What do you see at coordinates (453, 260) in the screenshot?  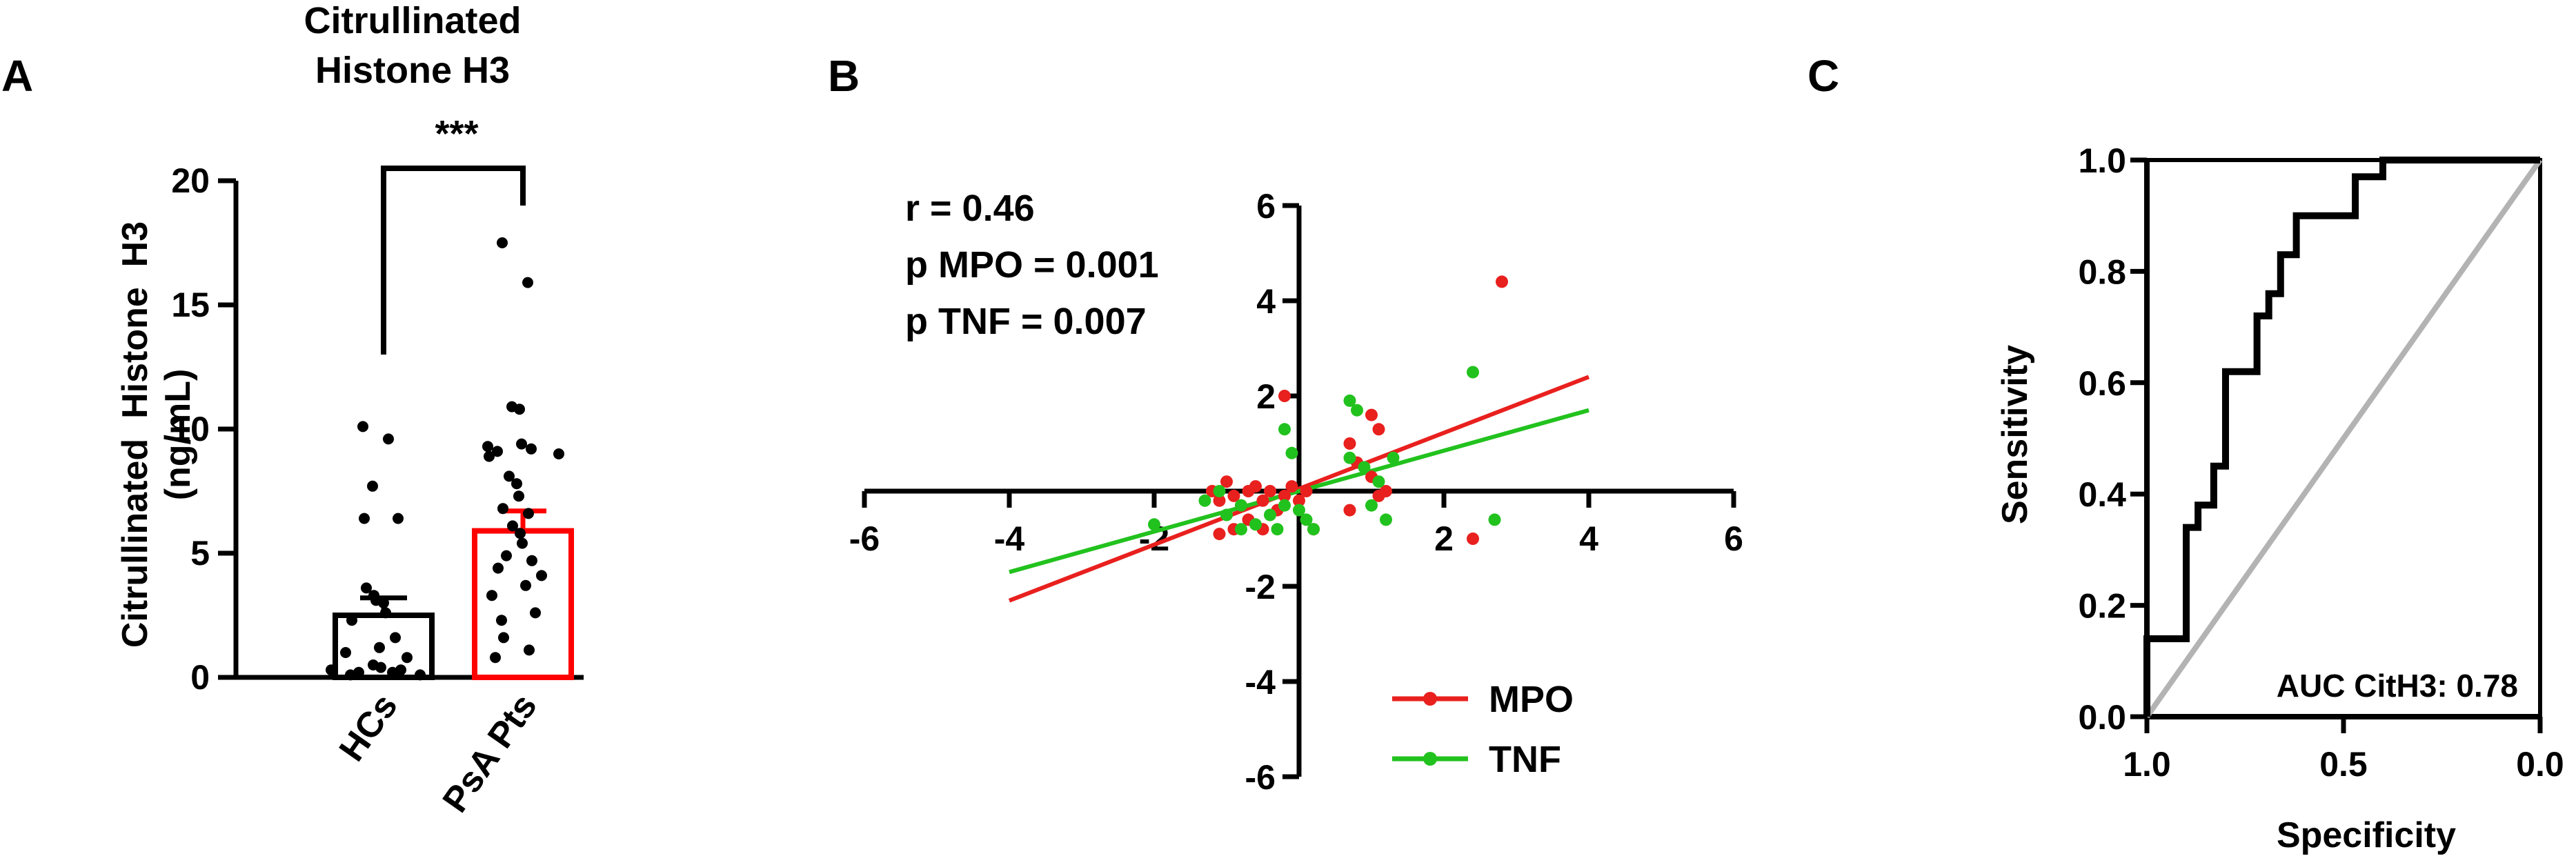 I see `significance-bracket` at bounding box center [453, 260].